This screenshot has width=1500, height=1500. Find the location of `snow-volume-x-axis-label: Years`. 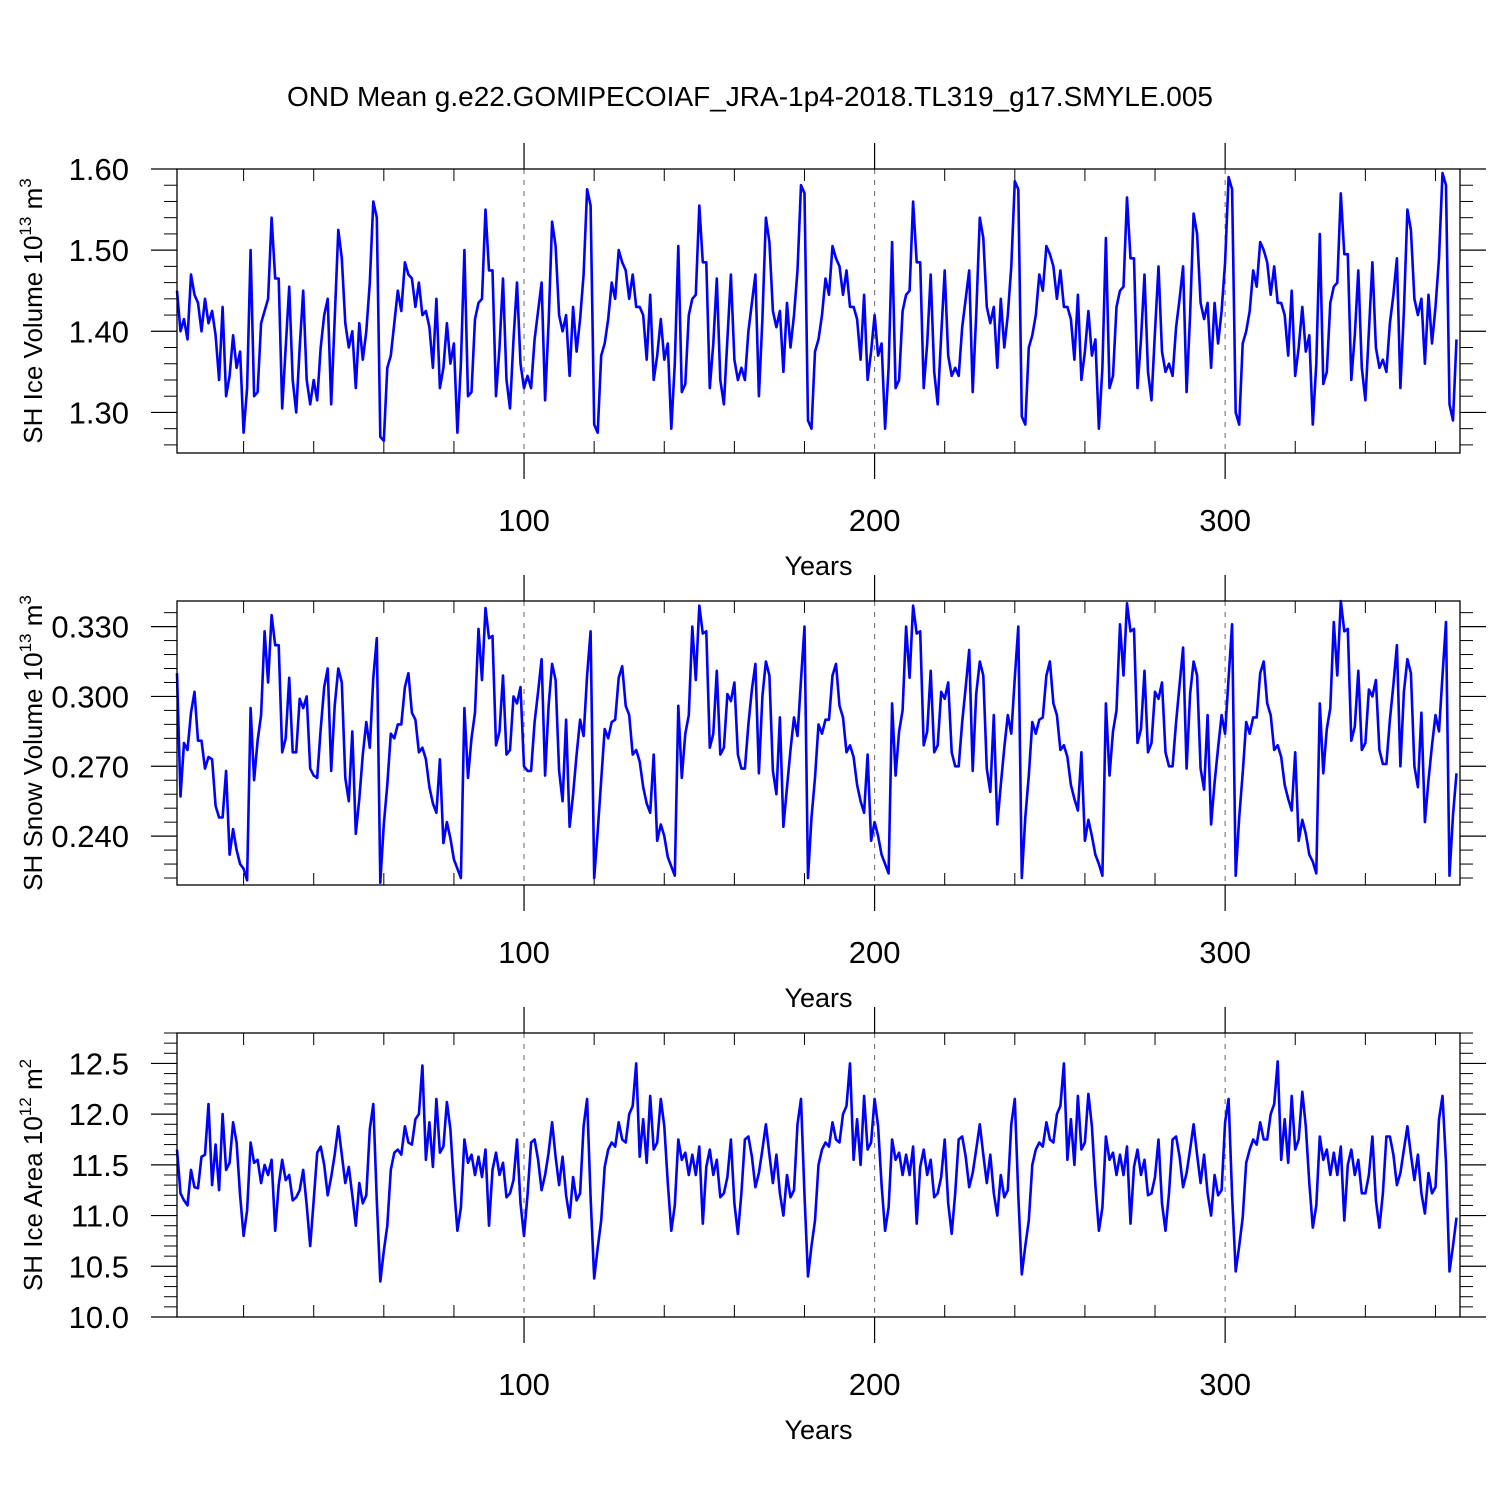

snow-volume-x-axis-label: Years is located at coordinates (818, 998).